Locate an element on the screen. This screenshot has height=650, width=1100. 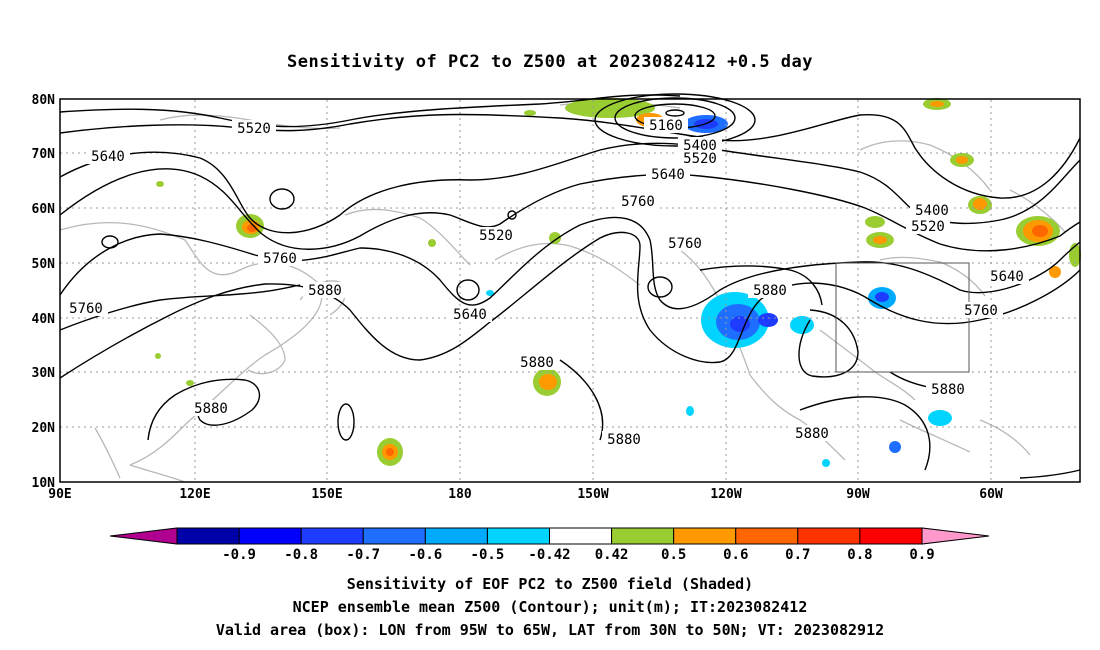
lat-label: 70N is located at coordinates (44, 154).